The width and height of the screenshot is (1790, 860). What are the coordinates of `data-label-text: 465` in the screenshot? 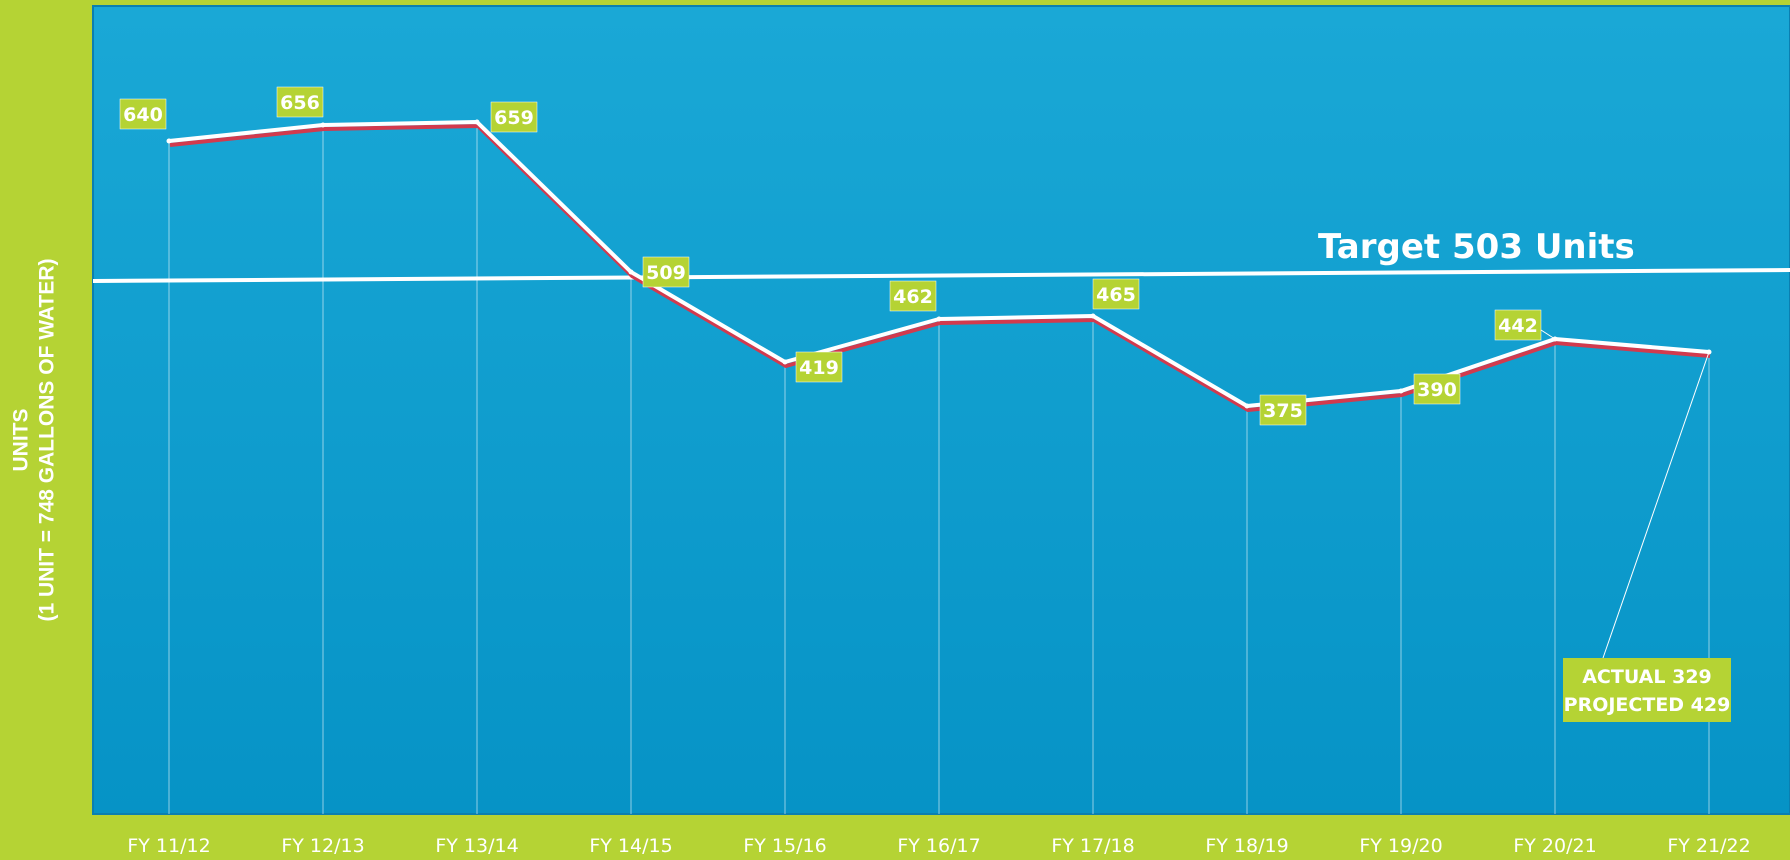 It's located at (1116, 295).